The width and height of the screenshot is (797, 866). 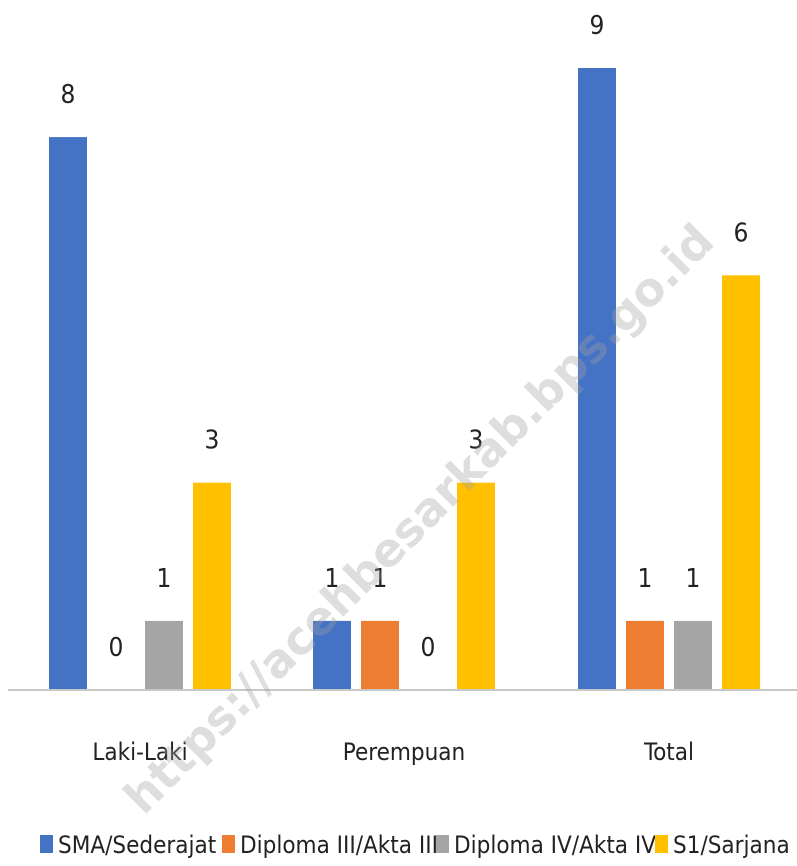 I want to click on value-label-total-diploma-iii-akta-iii: 1, so click(x=645, y=579).